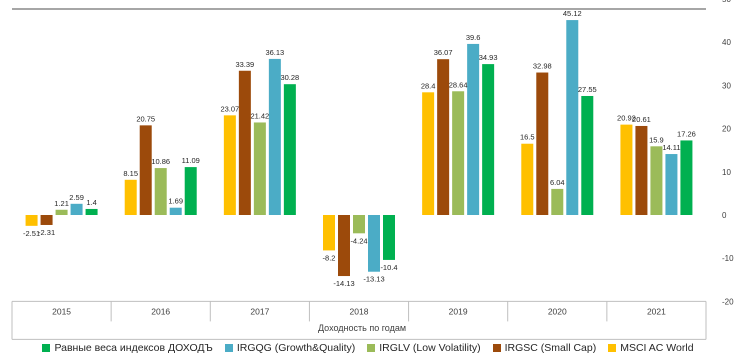  I want to click on data-label: -2.51, so click(31, 233).